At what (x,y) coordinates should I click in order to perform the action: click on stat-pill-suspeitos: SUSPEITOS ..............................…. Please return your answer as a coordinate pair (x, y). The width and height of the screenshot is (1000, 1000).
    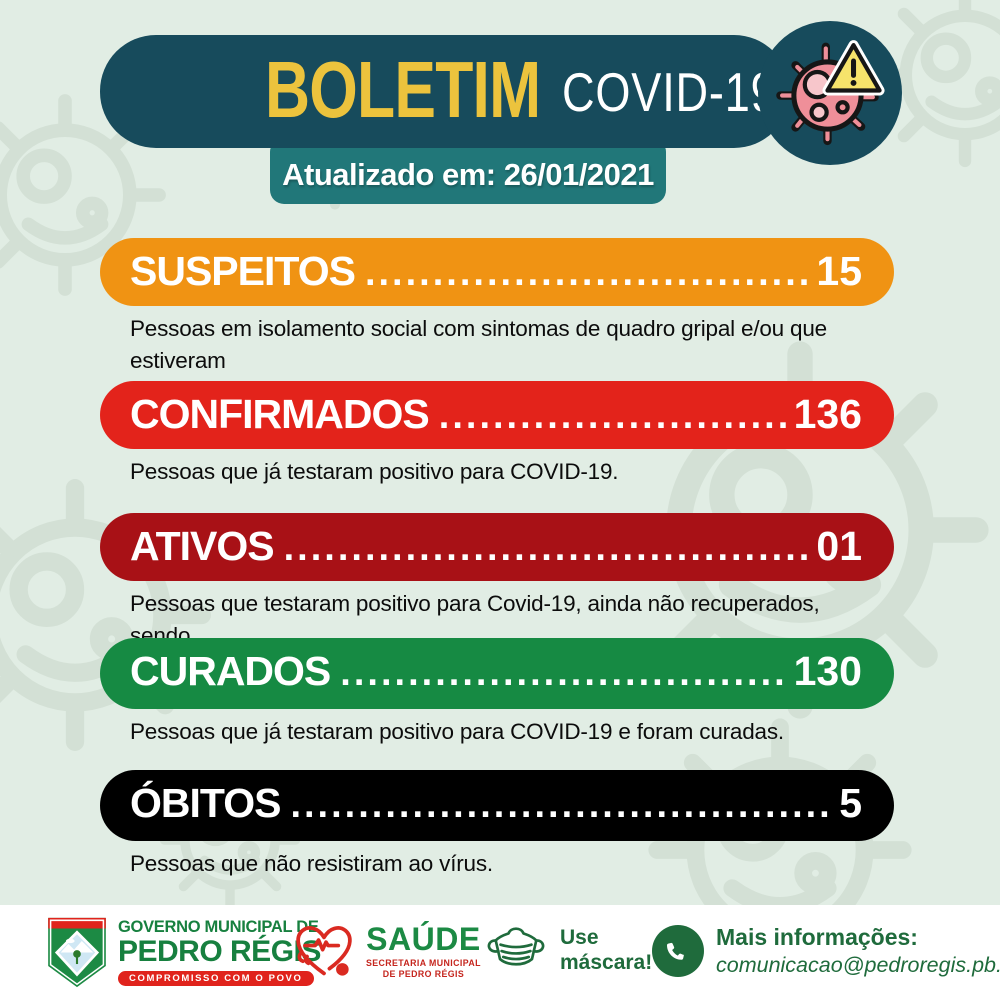
    Looking at the image, I should click on (497, 272).